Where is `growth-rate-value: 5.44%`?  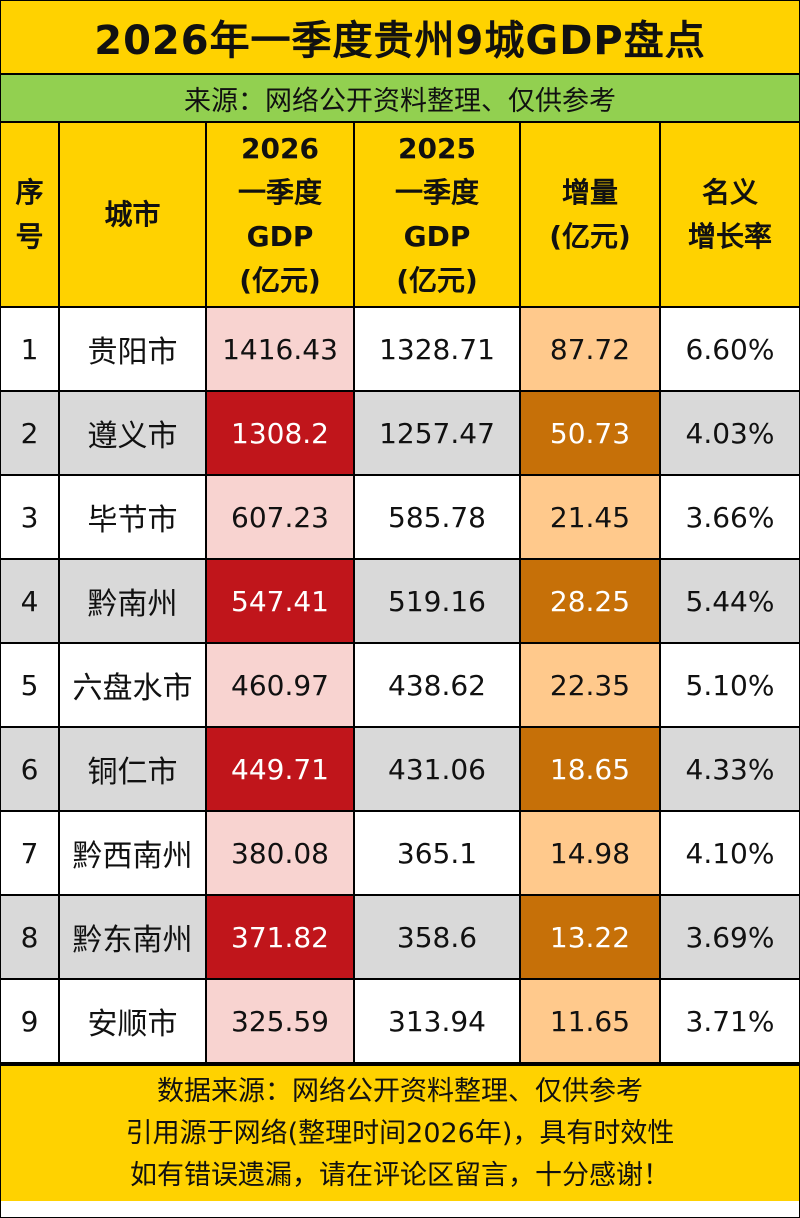 growth-rate-value: 5.44% is located at coordinates (729, 601).